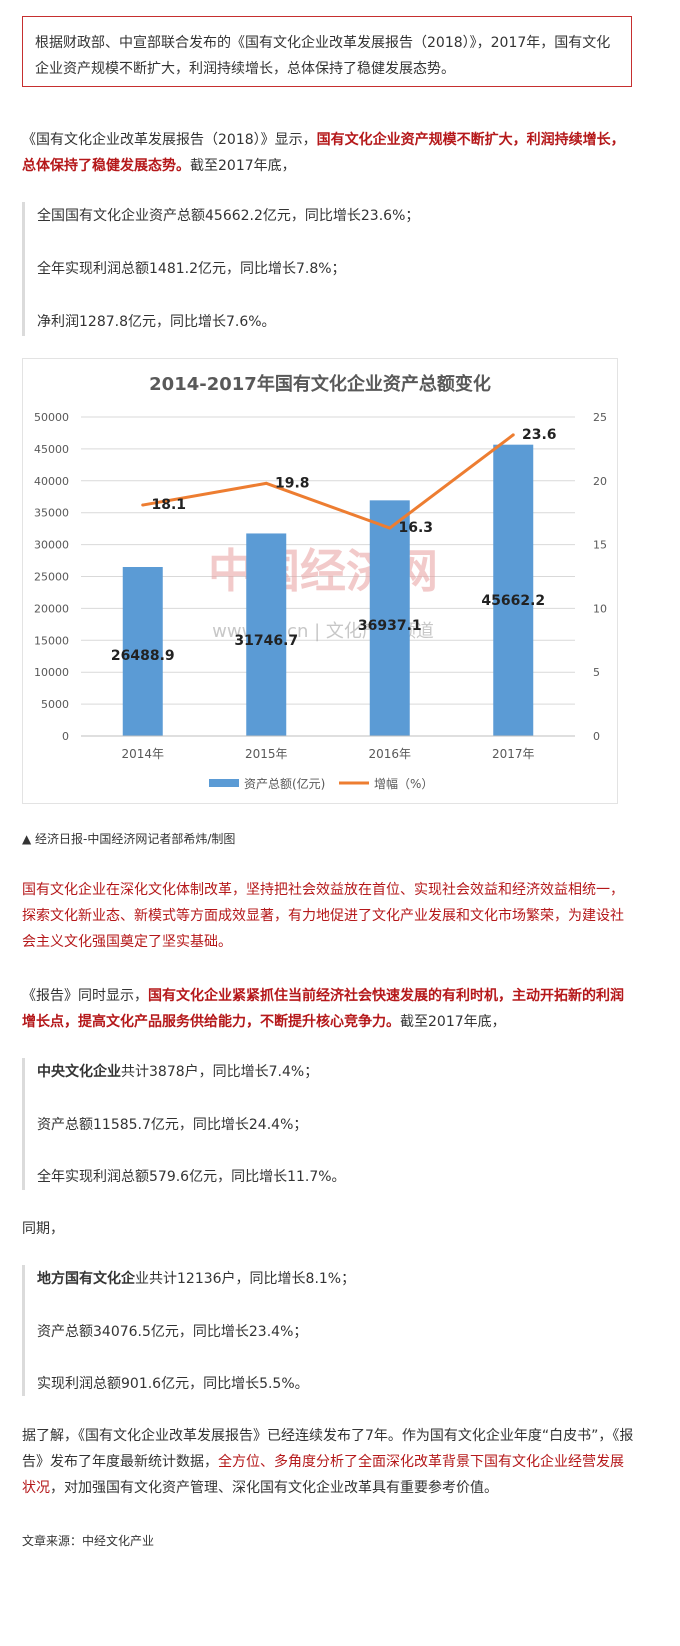 This screenshot has width=680, height=1646. Describe the element at coordinates (320, 384) in the screenshot. I see `chart-title: 2014-2017年国有文化企业资产总额变化` at that location.